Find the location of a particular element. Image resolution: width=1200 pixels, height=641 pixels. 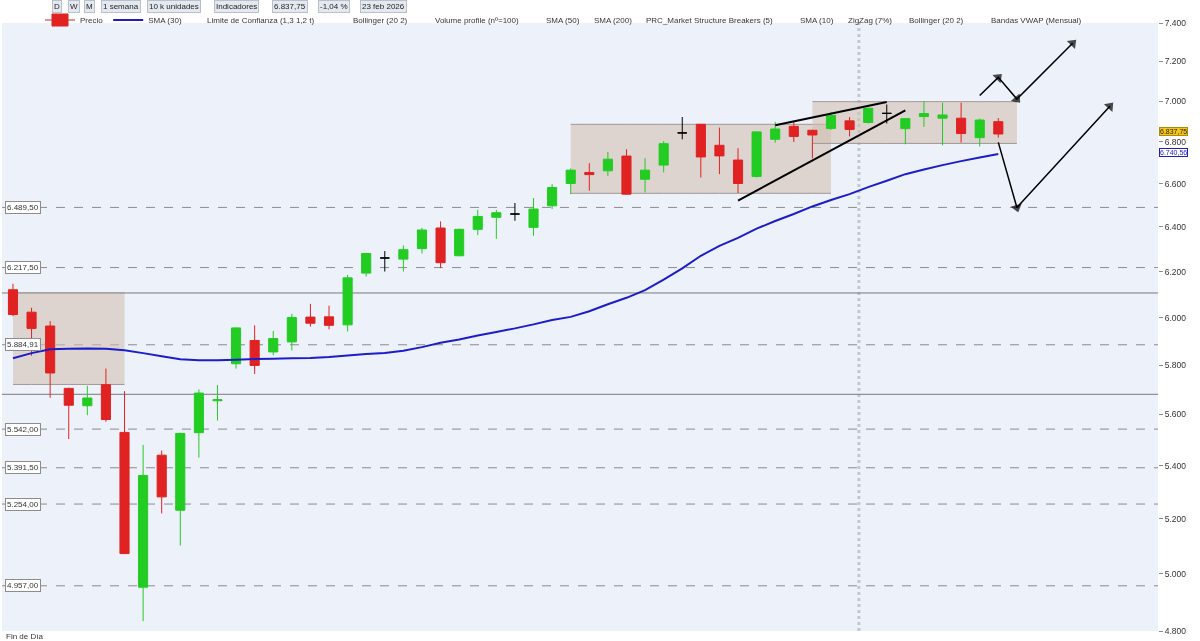

y-tick-label: 5.400 is located at coordinates (1175, 465).